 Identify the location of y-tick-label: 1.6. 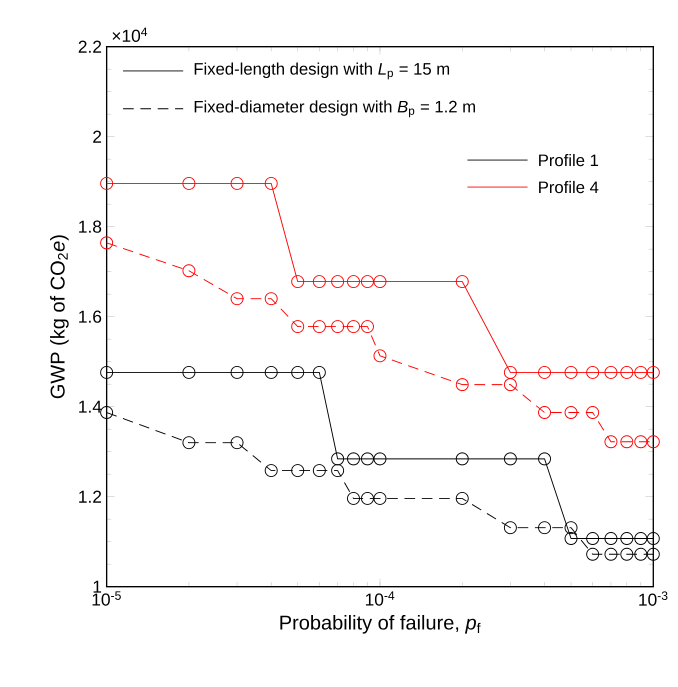
(90, 316).